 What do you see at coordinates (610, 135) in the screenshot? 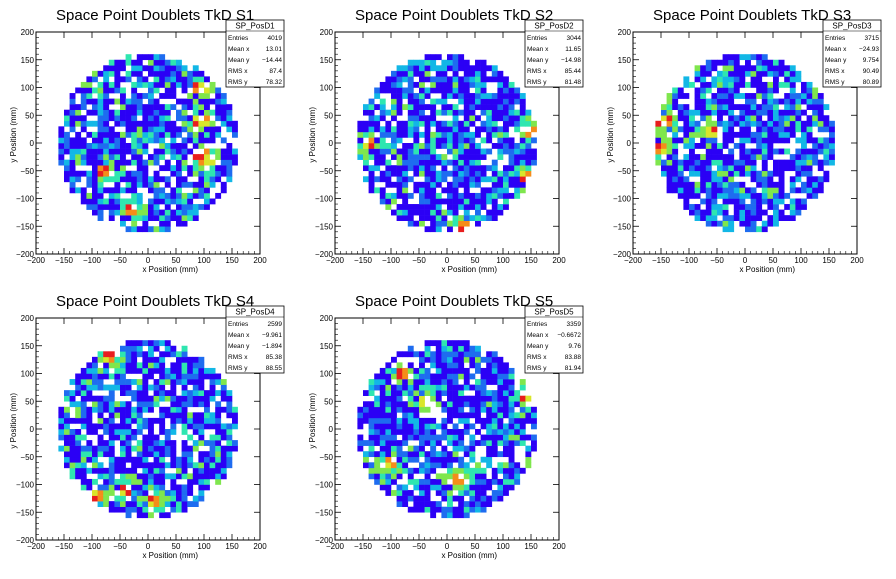
I see `y-axis-label: y Position (mm)` at bounding box center [610, 135].